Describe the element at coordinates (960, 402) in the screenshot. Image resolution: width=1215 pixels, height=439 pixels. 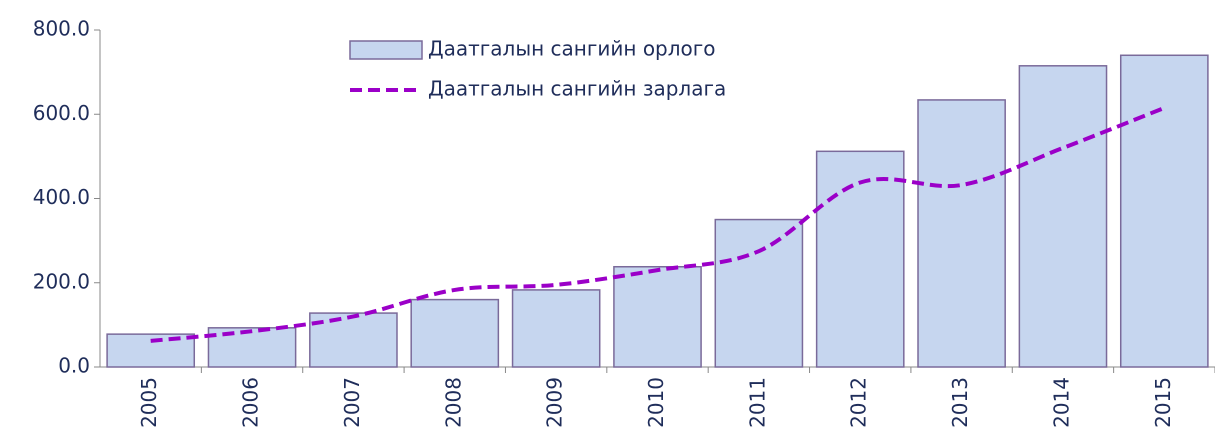
I see `x-tick-label: 2013` at that location.